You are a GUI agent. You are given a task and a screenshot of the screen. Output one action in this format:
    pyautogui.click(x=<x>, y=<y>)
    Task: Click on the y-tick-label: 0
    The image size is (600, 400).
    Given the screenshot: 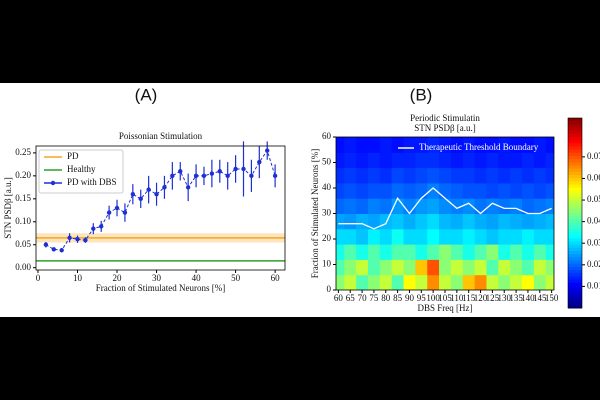 What is the action you would take?
    pyautogui.click(x=329, y=289)
    